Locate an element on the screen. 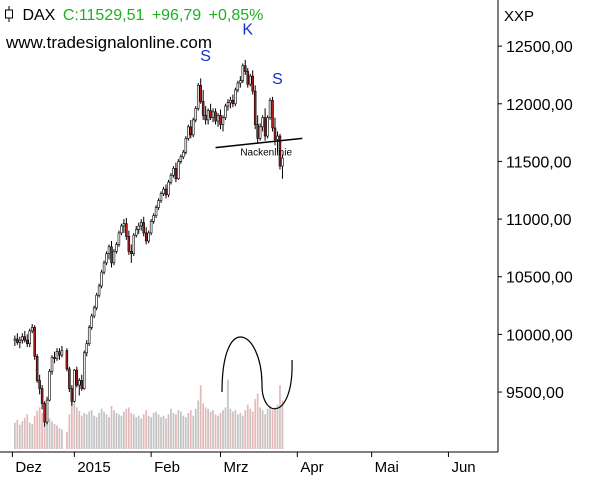 The width and height of the screenshot is (595, 480). x-tick-label: 2015 is located at coordinates (93, 467).